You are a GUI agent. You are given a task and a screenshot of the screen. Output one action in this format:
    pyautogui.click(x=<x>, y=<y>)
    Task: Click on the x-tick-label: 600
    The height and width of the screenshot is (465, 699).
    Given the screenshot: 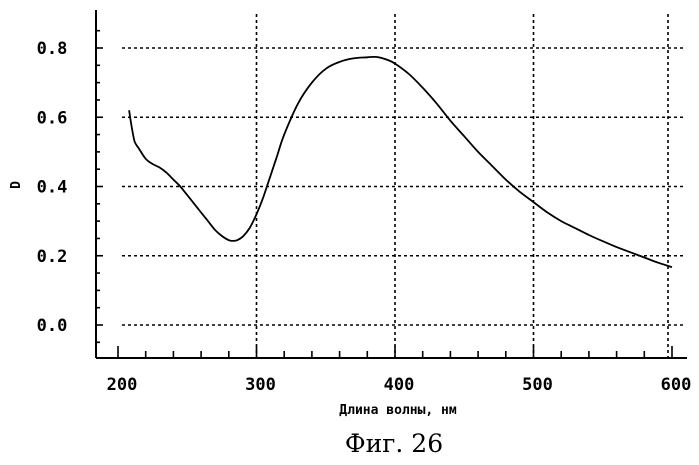 What is the action you would take?
    pyautogui.click(x=676, y=385)
    